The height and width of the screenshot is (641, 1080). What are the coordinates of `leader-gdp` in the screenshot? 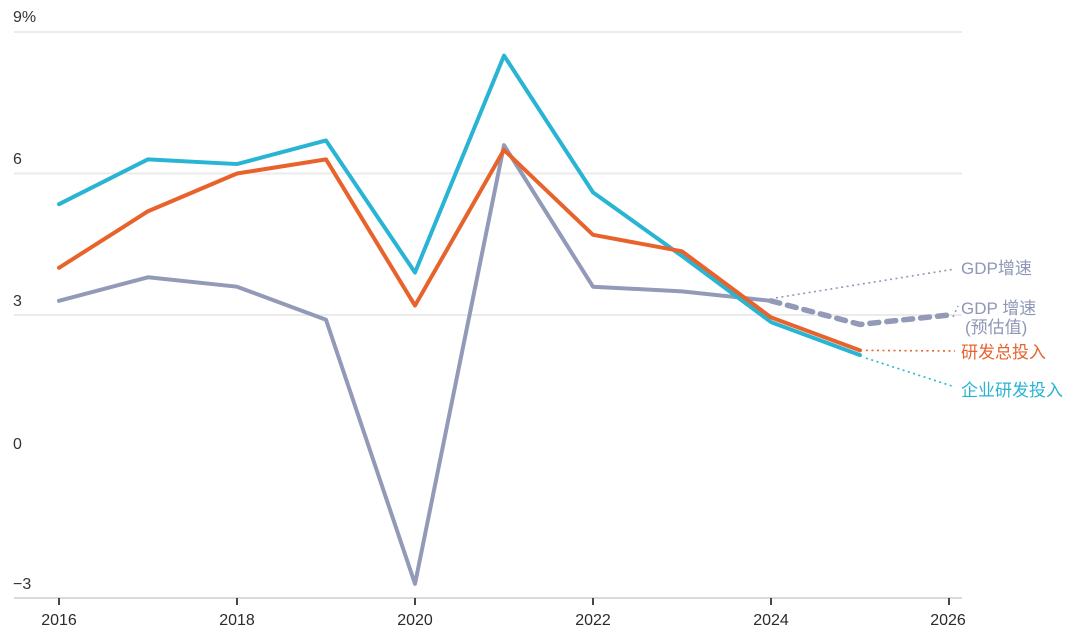 It's located at (865, 283).